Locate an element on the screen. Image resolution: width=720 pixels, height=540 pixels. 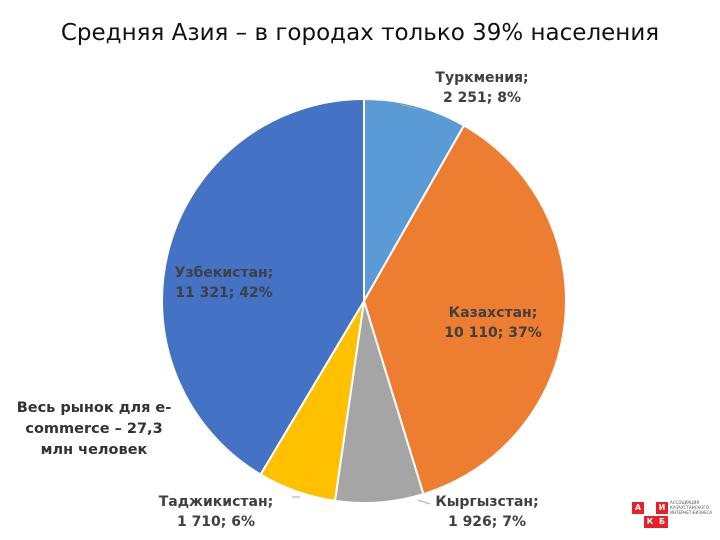
slice-label-4: Узбекистан; 11 321; 42% is located at coordinates (224, 283).